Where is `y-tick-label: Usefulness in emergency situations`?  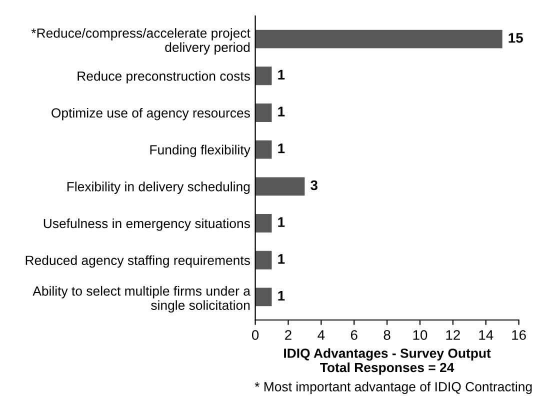 y-tick-label: Usefulness in emergency situations is located at coordinates (147, 224).